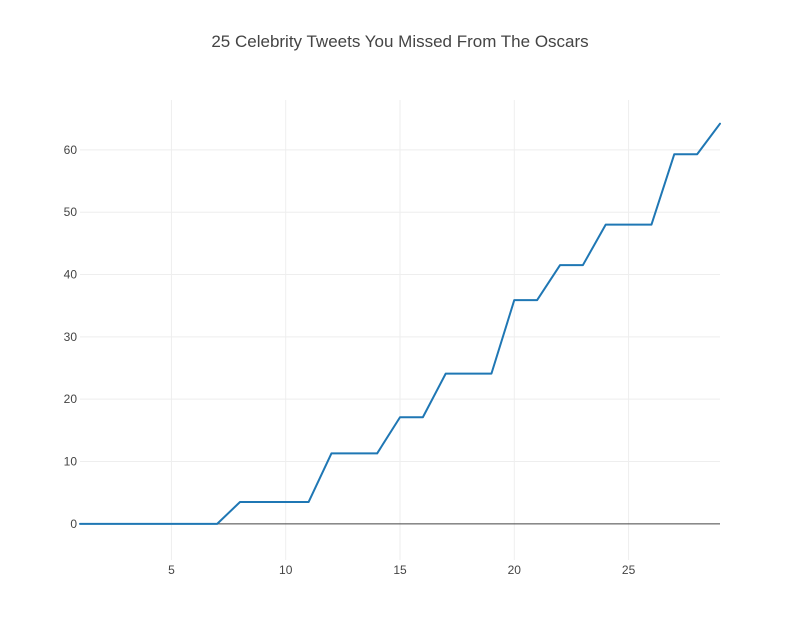 This screenshot has height=640, width=800. Describe the element at coordinates (71, 150) in the screenshot. I see `y-tick-label: 60` at that location.